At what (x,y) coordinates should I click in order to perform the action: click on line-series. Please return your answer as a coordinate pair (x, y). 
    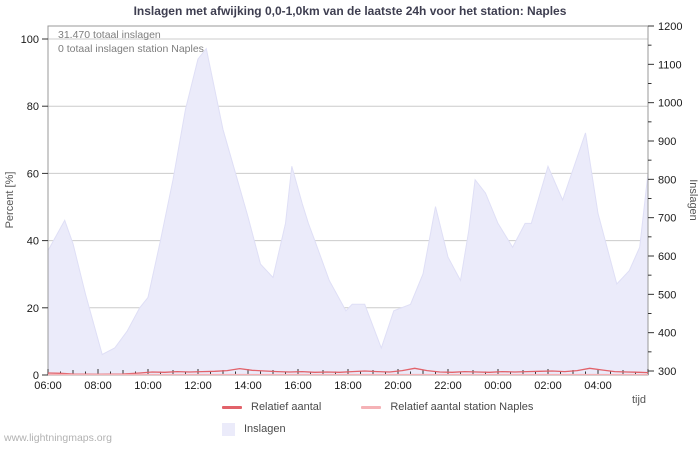
    Looking at the image, I should click on (348, 371).